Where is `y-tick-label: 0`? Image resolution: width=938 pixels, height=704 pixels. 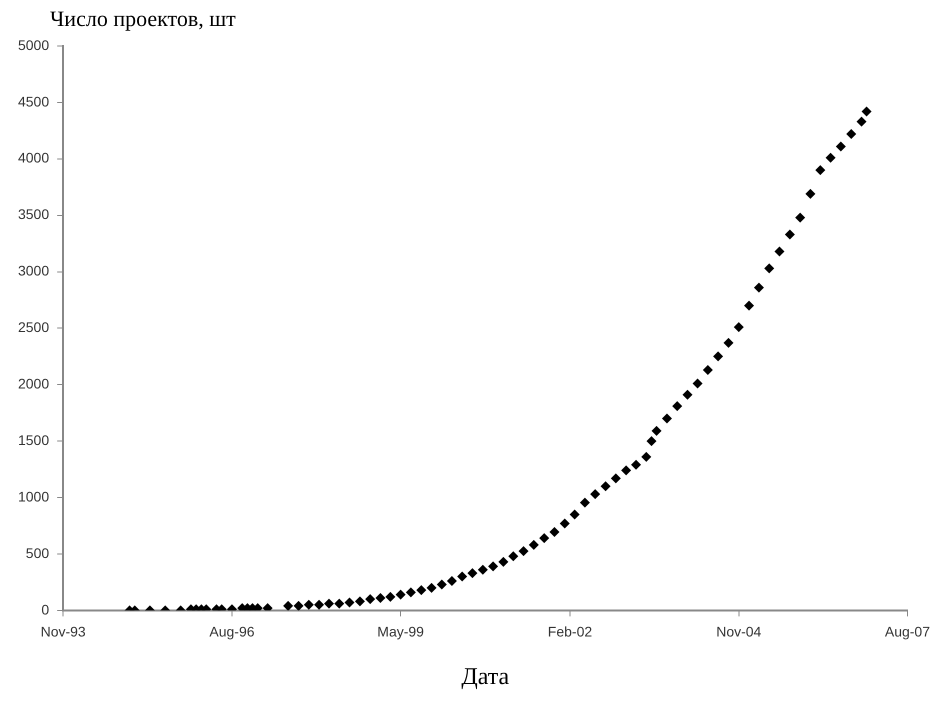
y-tick-label: 0 is located at coordinates (45, 609).